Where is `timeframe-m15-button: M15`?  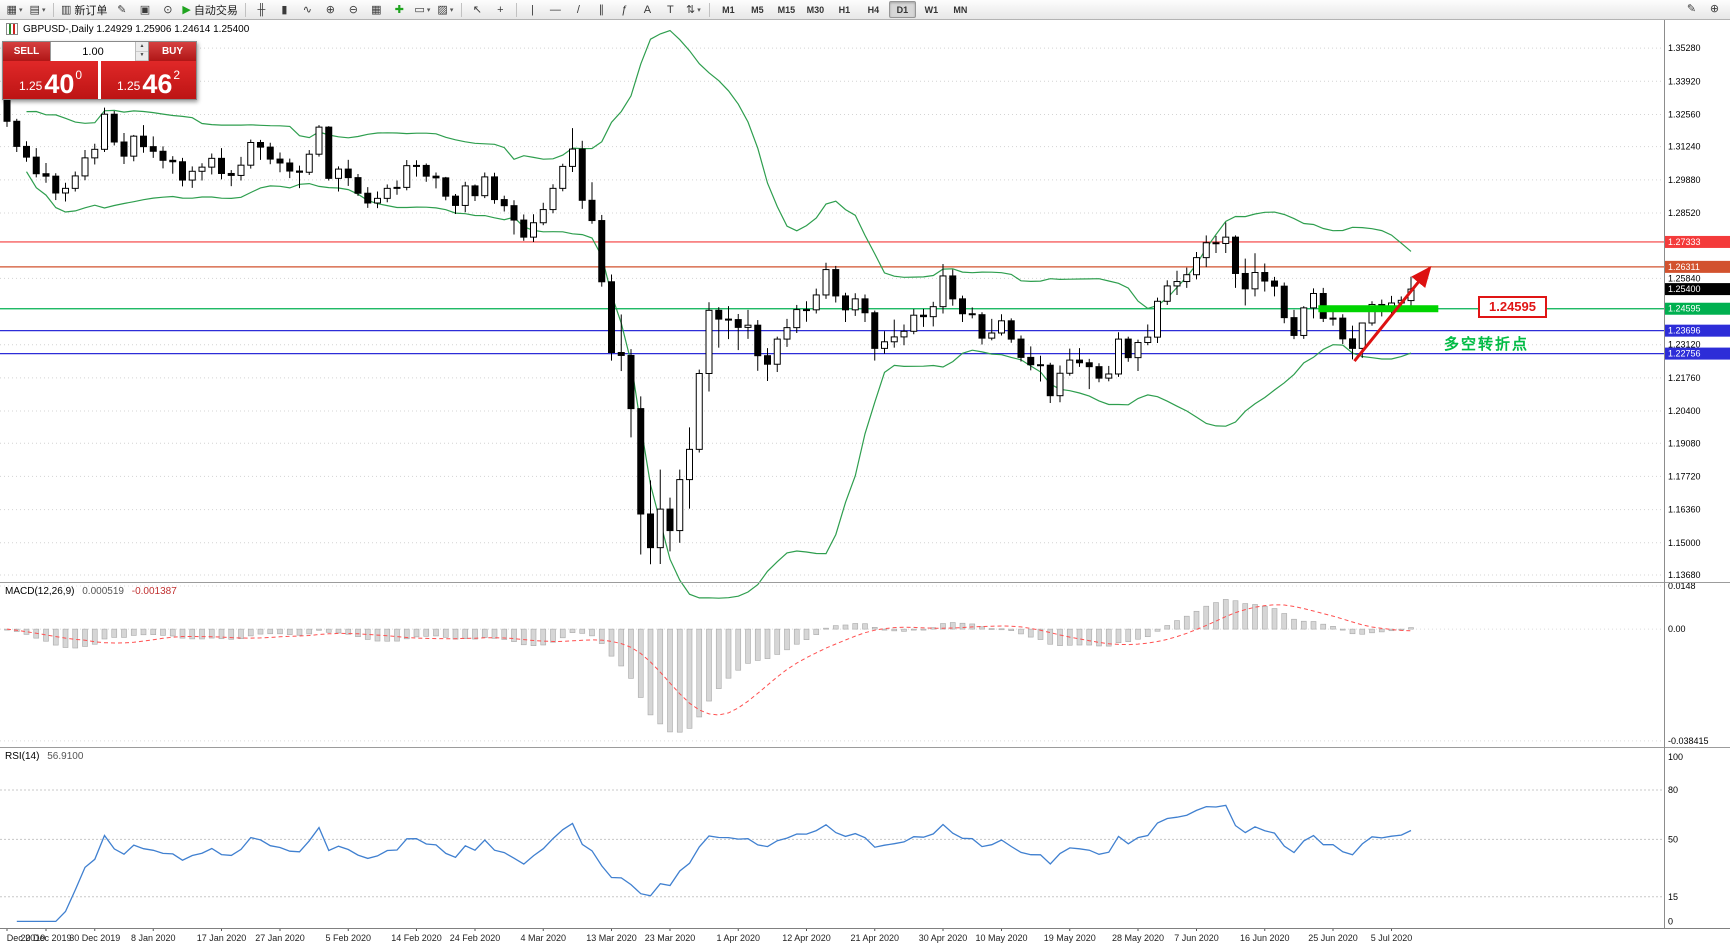
timeframe-m15-button: M15 is located at coordinates (786, 9).